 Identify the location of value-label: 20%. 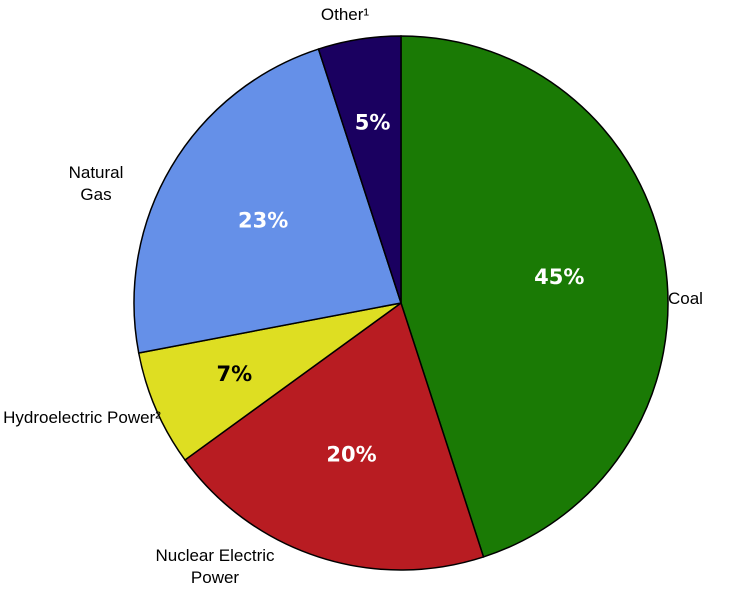
(351, 454).